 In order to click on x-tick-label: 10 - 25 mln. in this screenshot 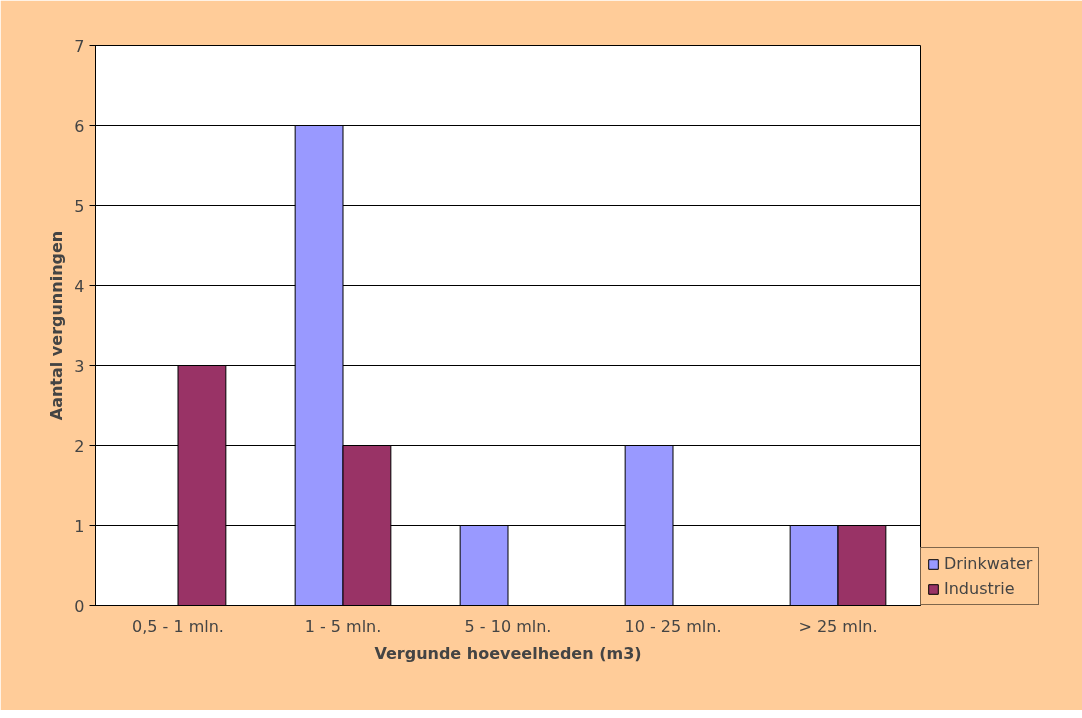, I will do `click(673, 626)`.